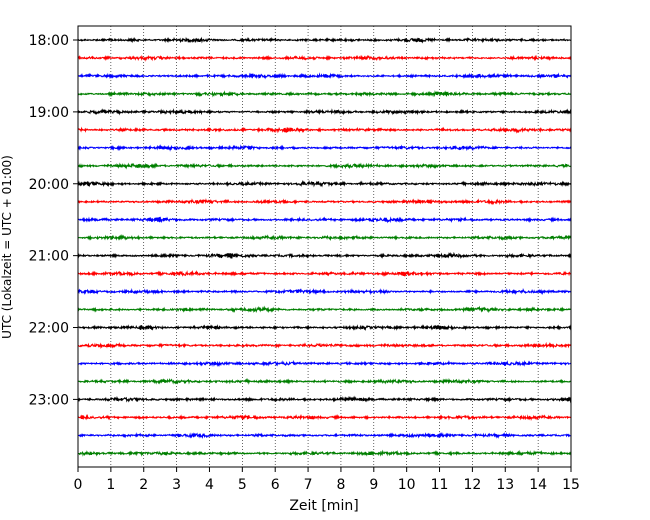 Image resolution: width=650 pixels, height=520 pixels. I want to click on x-tick-label: 15, so click(571, 485).